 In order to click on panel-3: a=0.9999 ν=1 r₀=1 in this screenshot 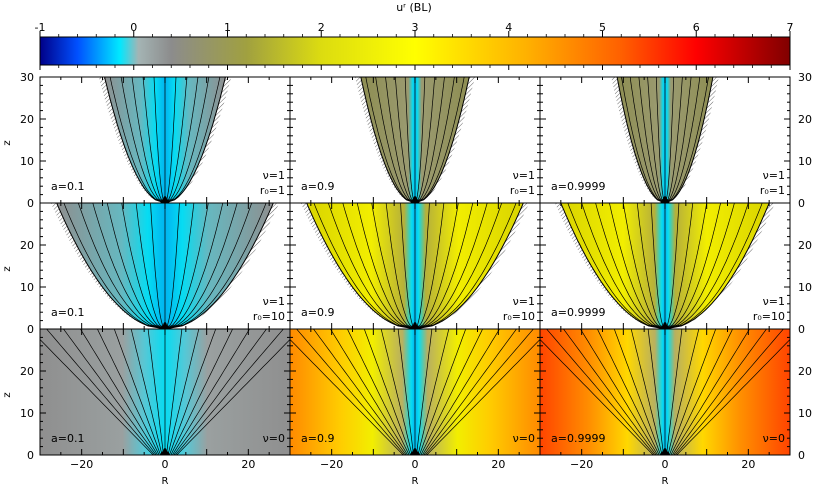, I will do `click(665, 140)`.